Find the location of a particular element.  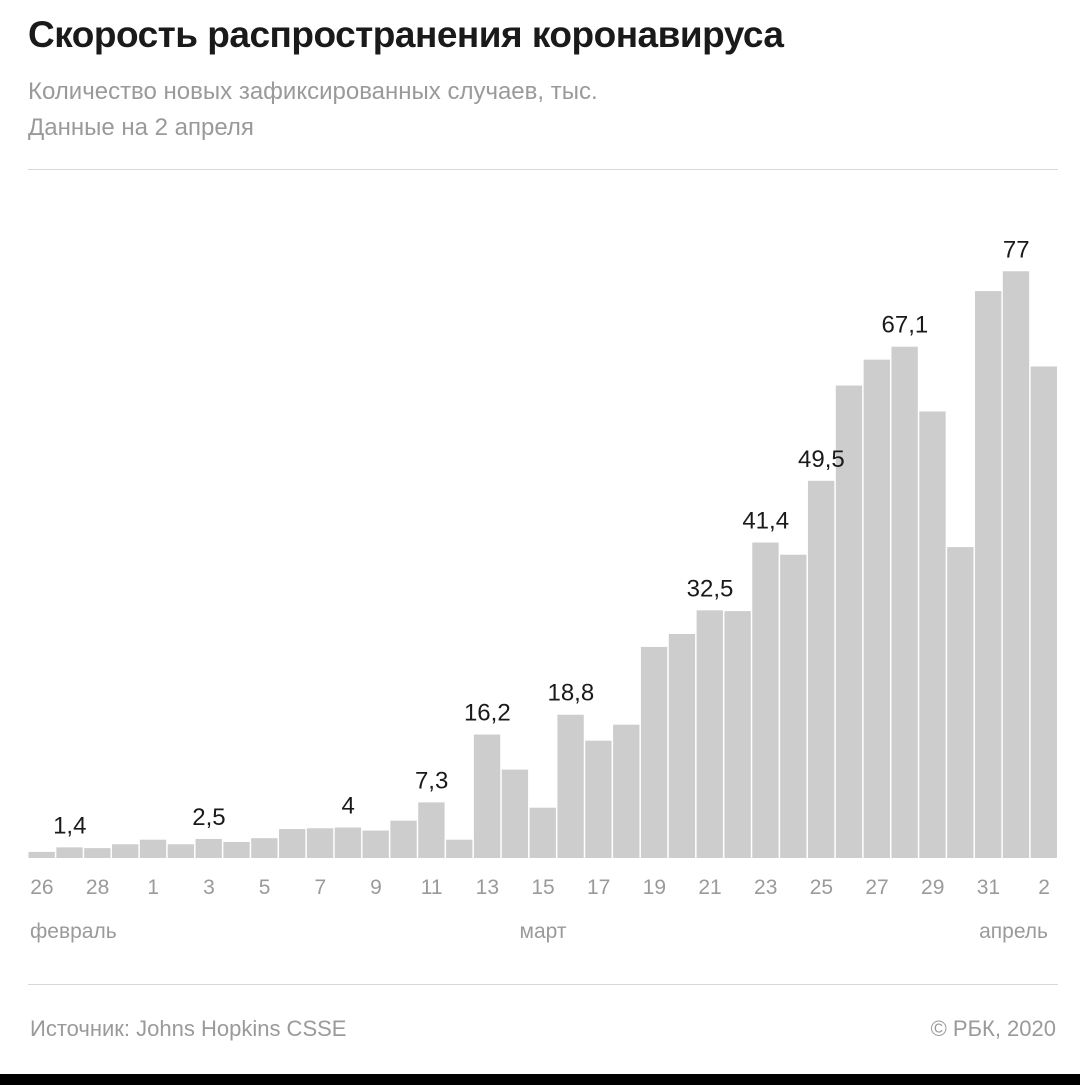

x-tick-label: 17 is located at coordinates (598, 887).